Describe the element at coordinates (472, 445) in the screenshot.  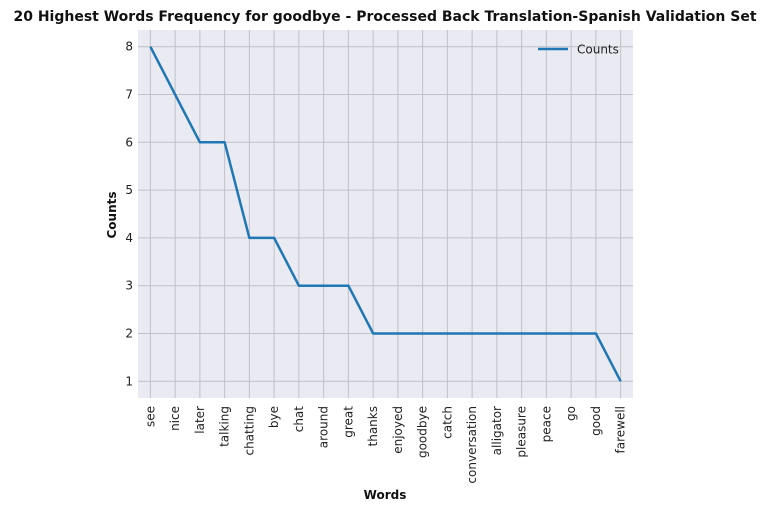
I see `x-tick-label: conversation` at that location.